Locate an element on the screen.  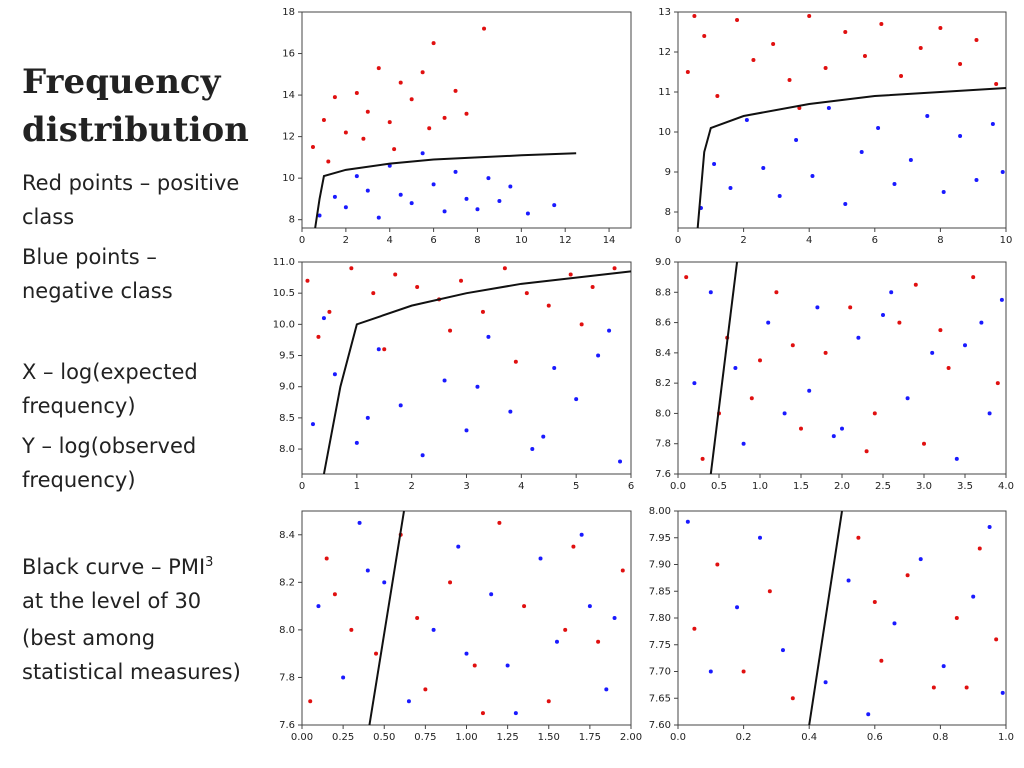
x-tick-label: 1.25 is located at coordinates (507, 737).